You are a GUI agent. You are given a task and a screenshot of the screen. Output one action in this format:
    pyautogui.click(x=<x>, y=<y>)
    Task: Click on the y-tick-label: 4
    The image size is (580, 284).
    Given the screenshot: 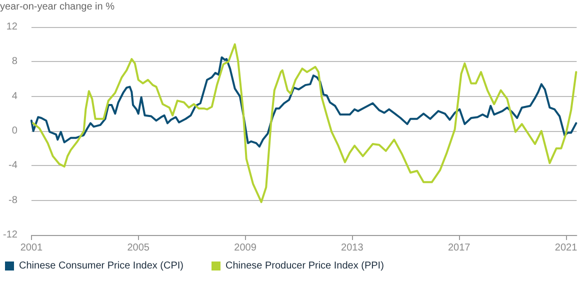 What is the action you would take?
    pyautogui.click(x=15, y=96)
    